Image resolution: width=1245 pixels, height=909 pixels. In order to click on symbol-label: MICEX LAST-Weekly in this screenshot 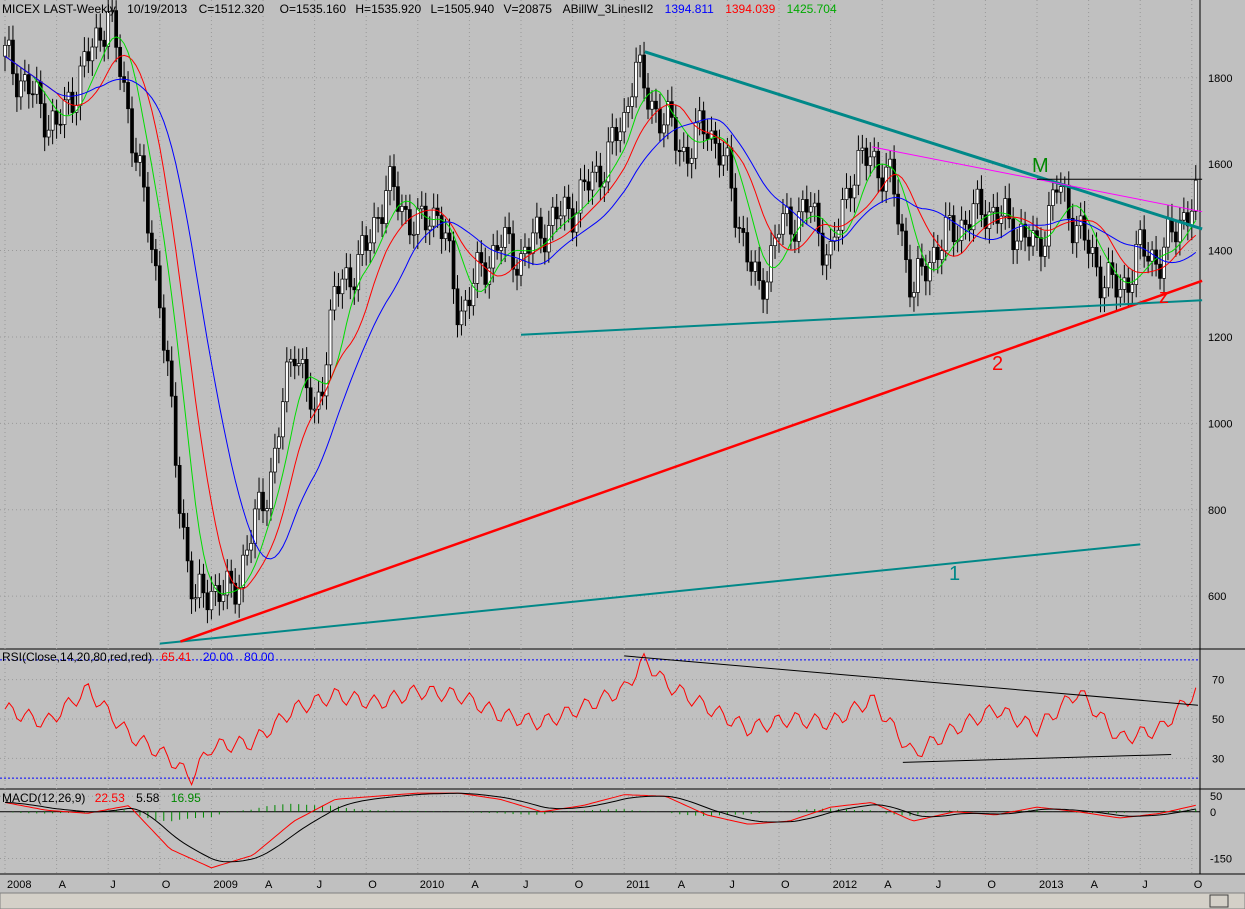, I will do `click(59, 9)`.